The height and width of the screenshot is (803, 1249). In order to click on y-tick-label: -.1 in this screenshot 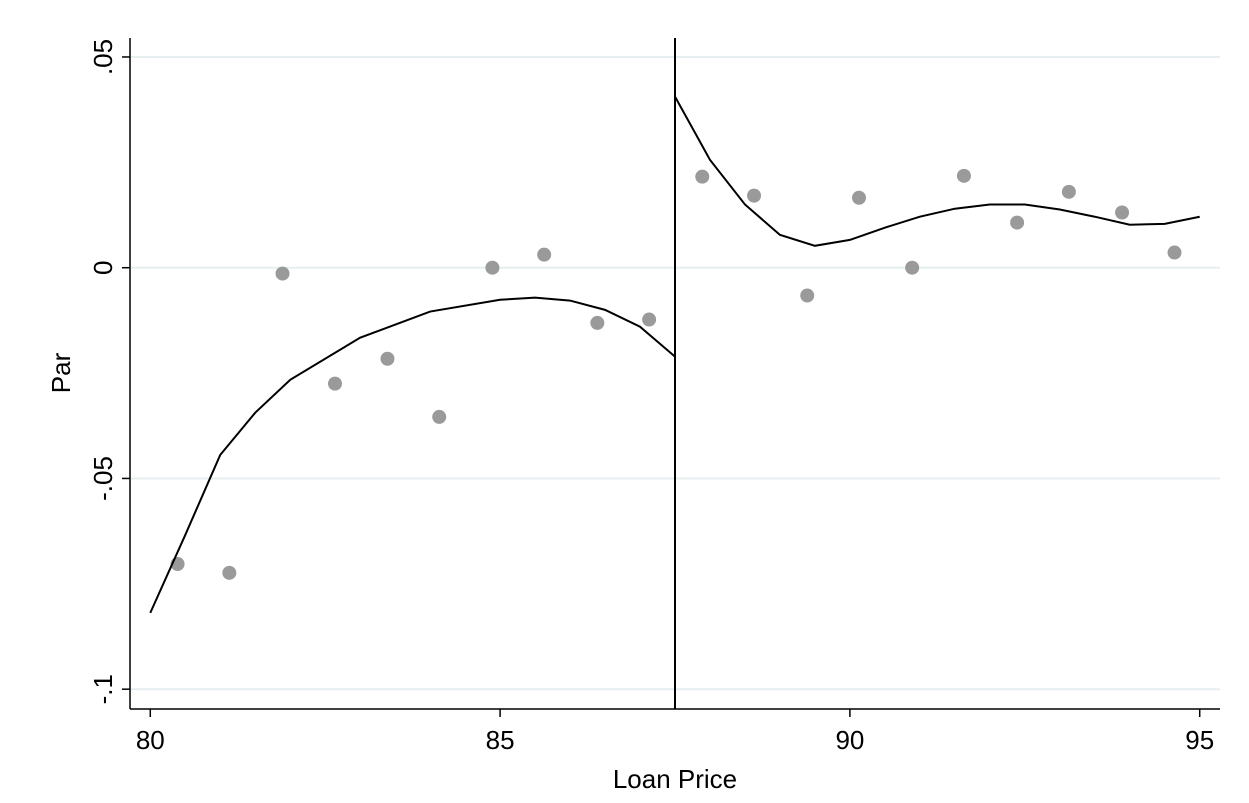, I will do `click(103, 689)`.